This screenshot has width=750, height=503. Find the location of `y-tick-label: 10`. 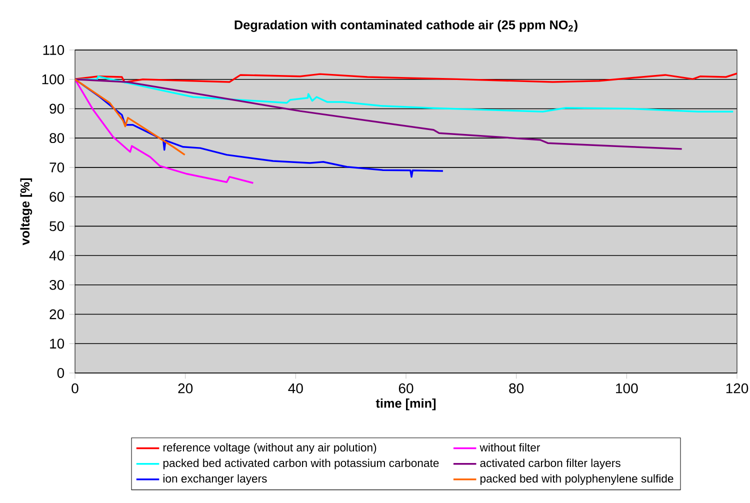

y-tick-label: 10 is located at coordinates (57, 343).